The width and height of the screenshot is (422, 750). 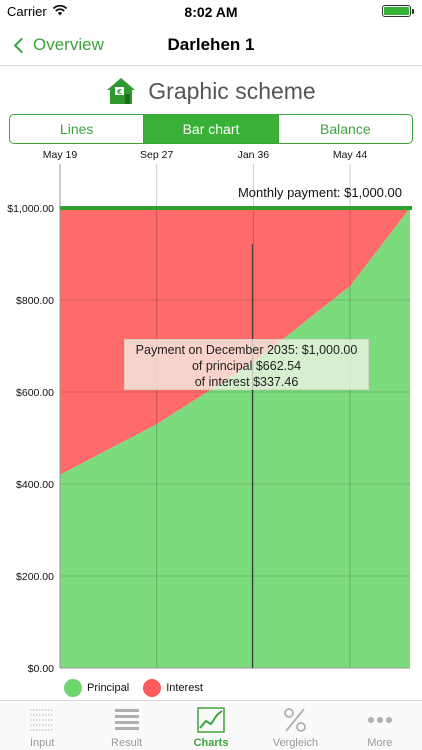 I want to click on x-tick-label: May 44, so click(x=350, y=155).